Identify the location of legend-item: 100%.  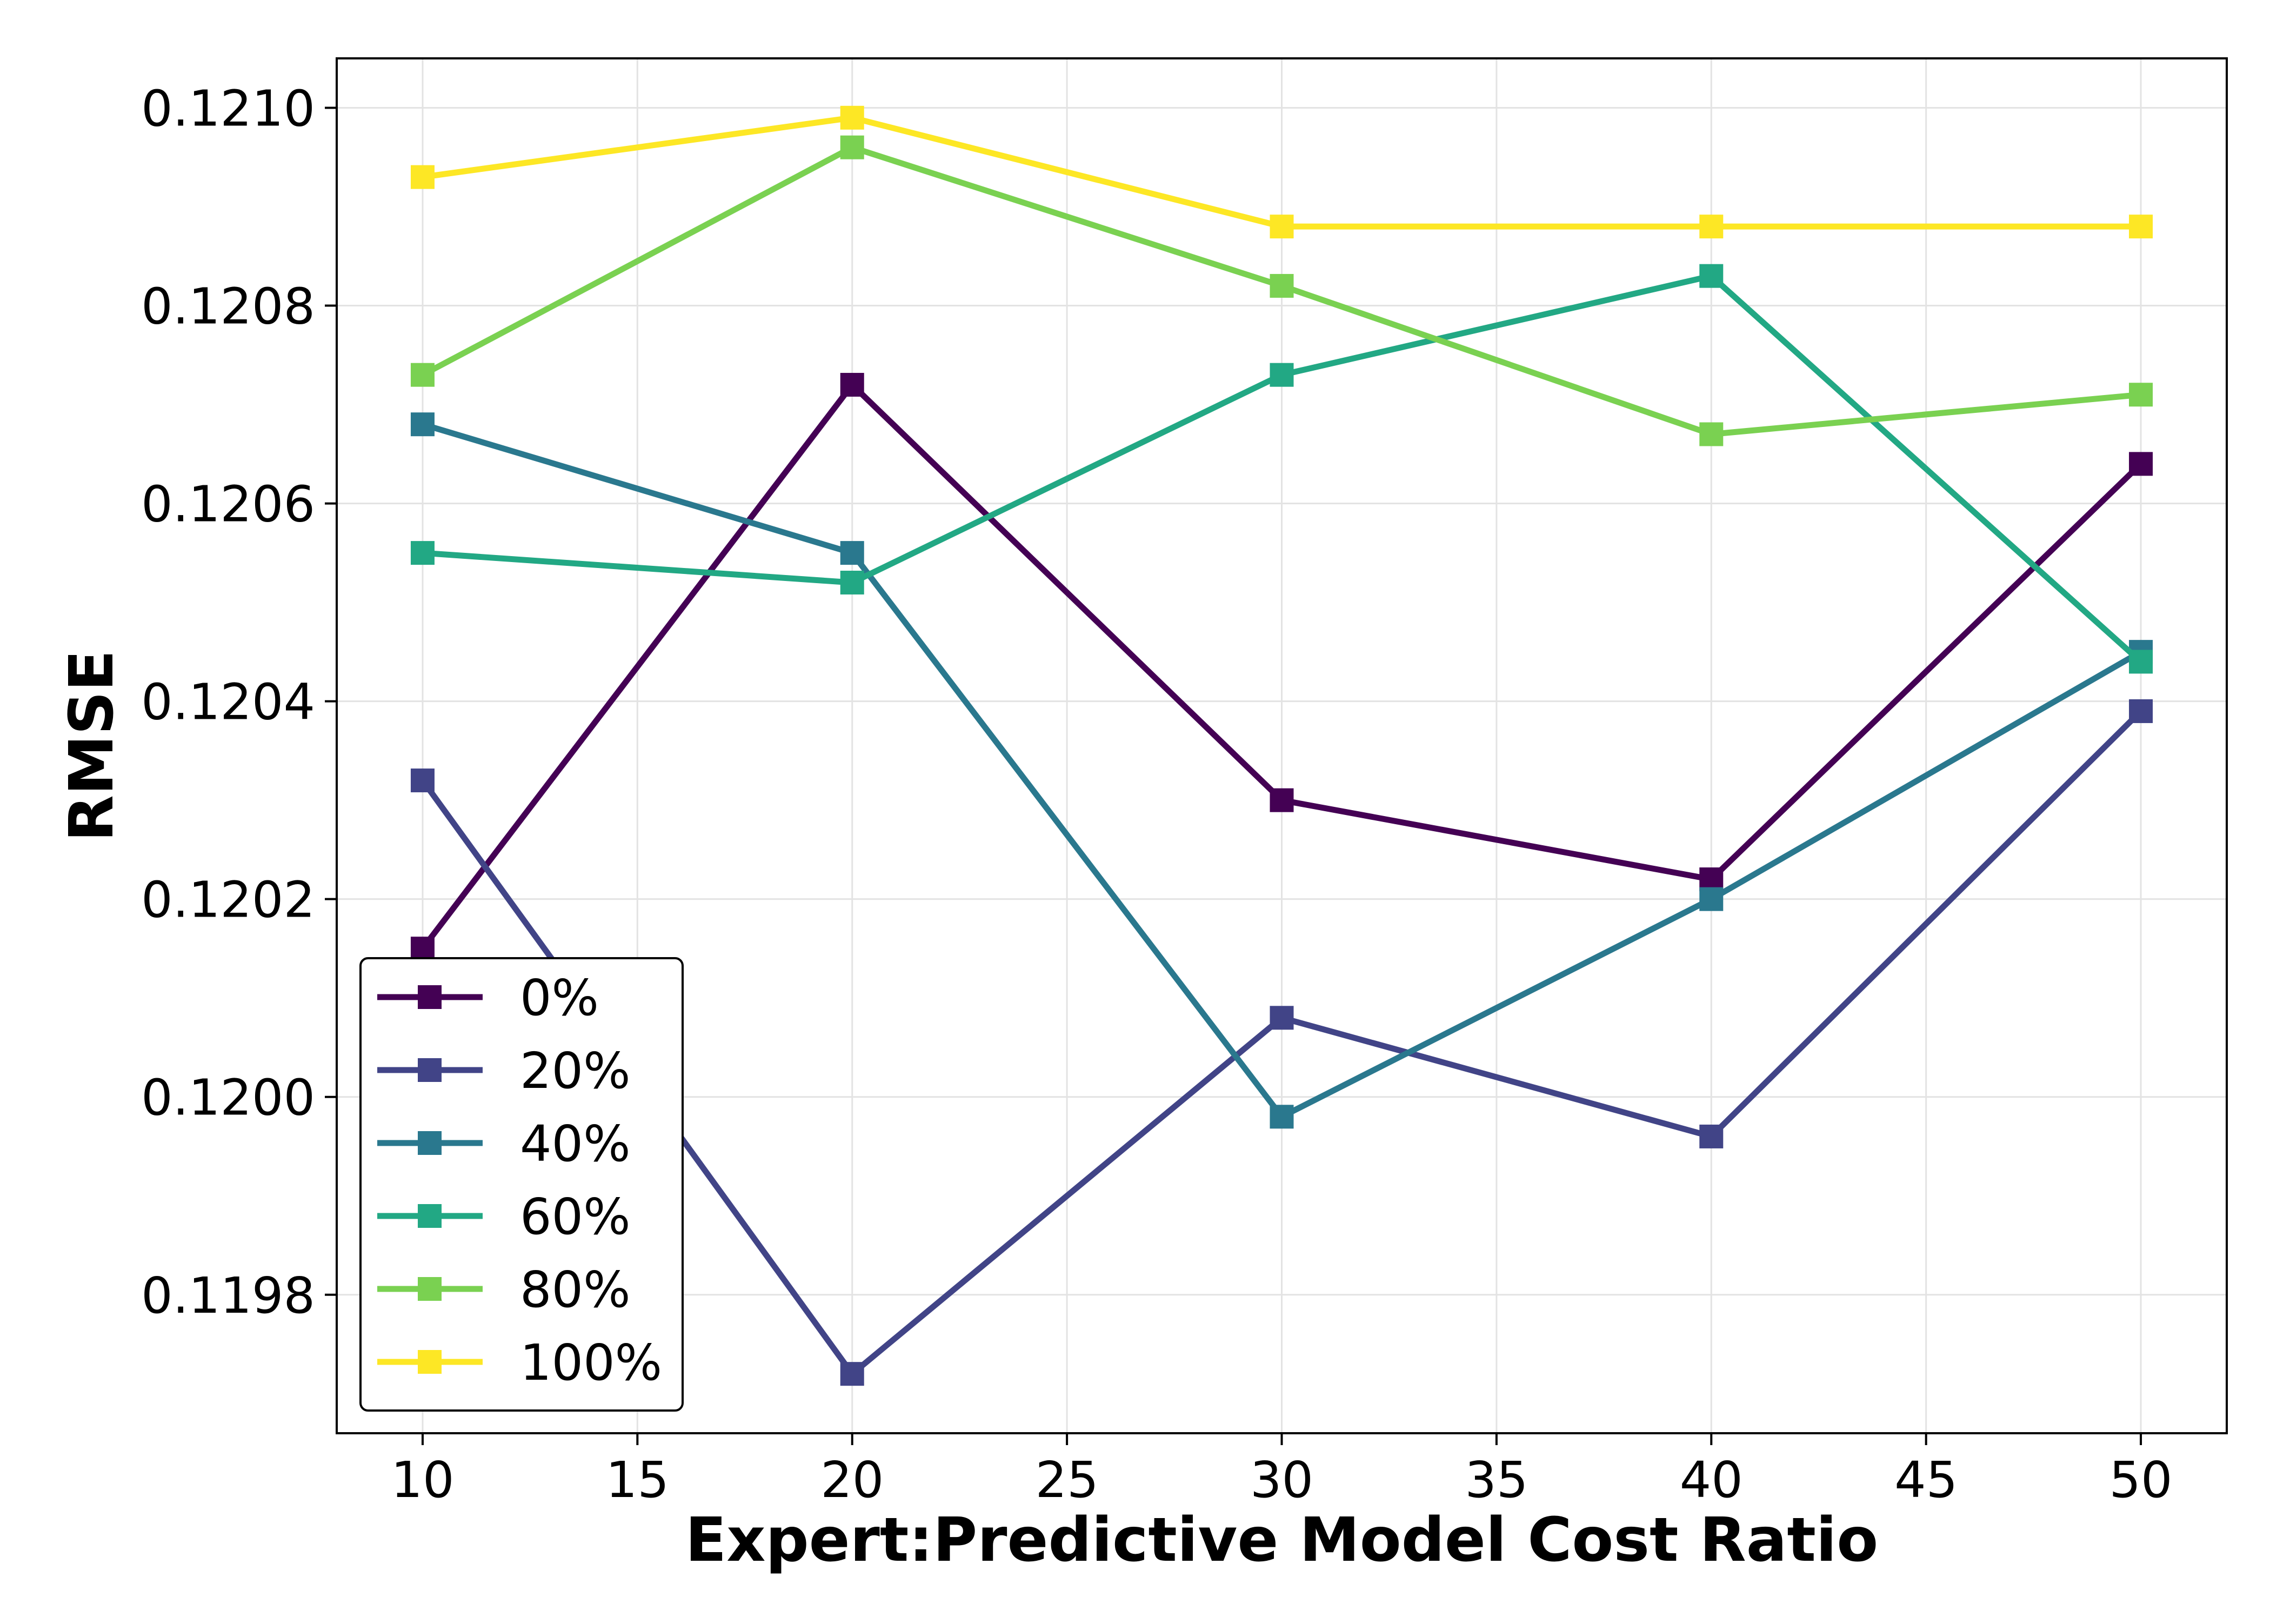
(519, 1363).